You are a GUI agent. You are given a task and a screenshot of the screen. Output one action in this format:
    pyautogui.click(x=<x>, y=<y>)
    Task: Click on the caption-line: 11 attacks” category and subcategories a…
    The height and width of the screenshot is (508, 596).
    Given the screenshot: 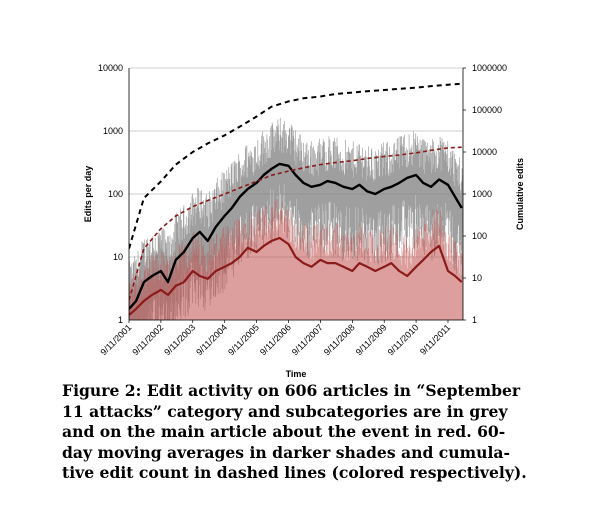 What is the action you would take?
    pyautogui.click(x=285, y=411)
    